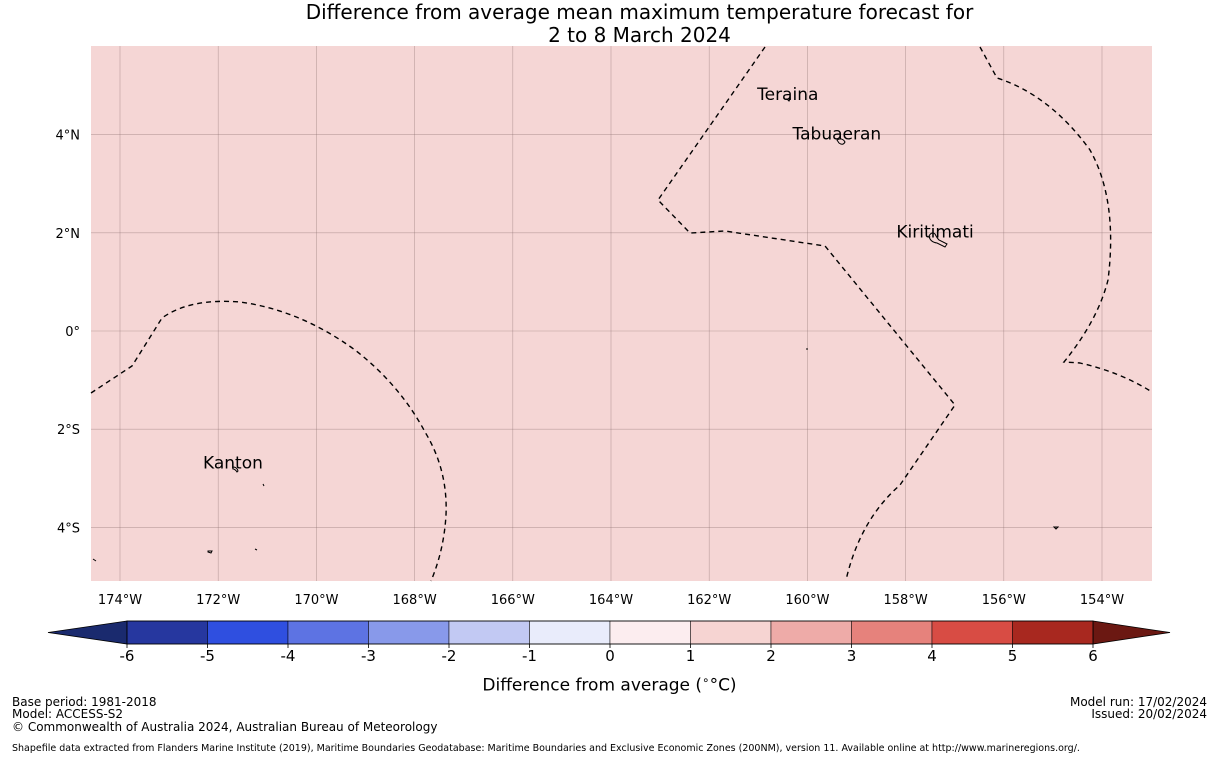 The width and height of the screenshot is (1219, 758). I want to click on colorbar-over-arrow, so click(1131, 632).